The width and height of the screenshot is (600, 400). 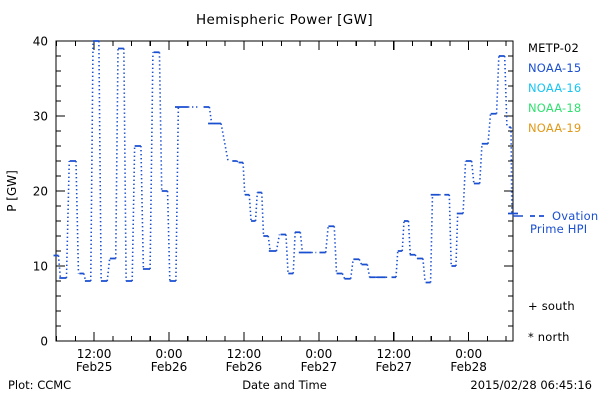 I want to click on x-tick-time-0: 12:00, so click(x=94, y=354).